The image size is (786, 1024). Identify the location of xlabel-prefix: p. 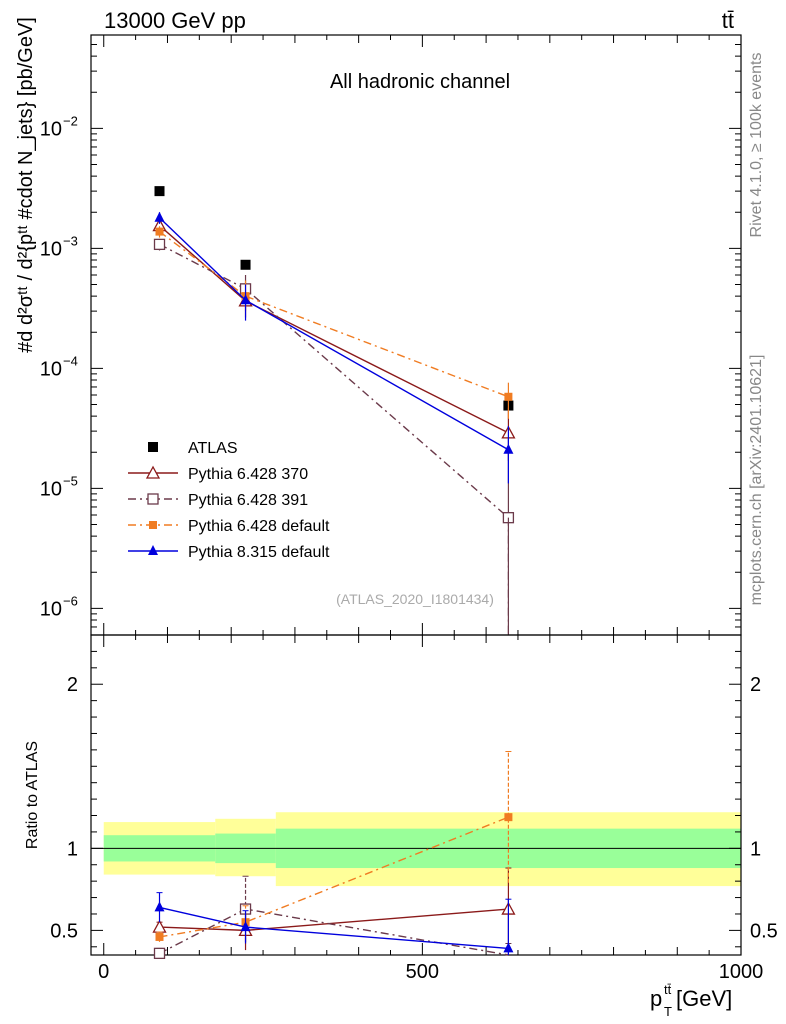
(656, 998).